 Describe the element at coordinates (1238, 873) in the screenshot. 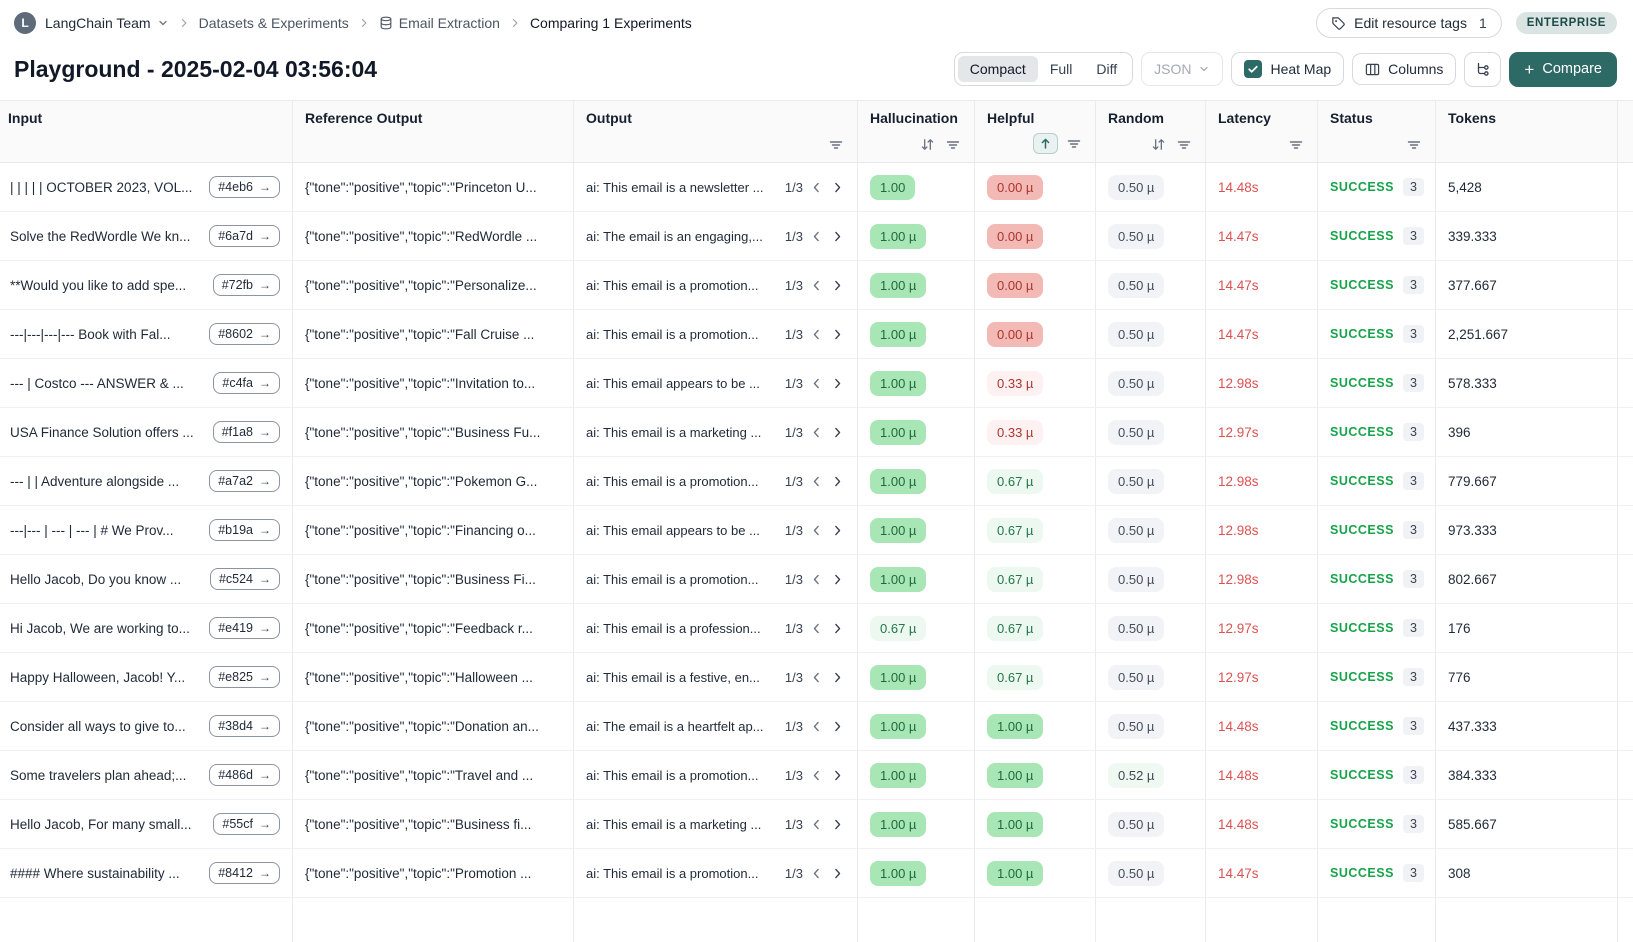

I see `latency-value: 14.47s` at that location.